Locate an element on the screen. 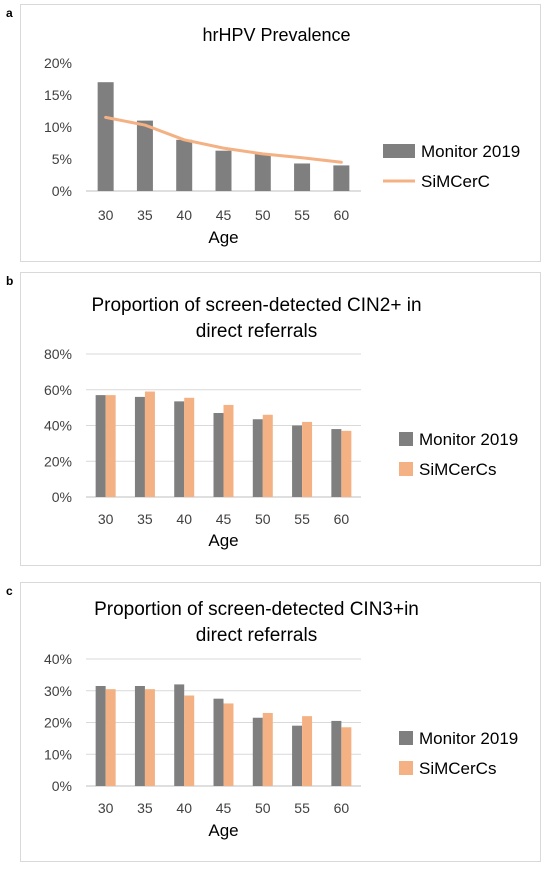 The width and height of the screenshot is (550, 872). y-tick-label: 80% is located at coordinates (58, 354).